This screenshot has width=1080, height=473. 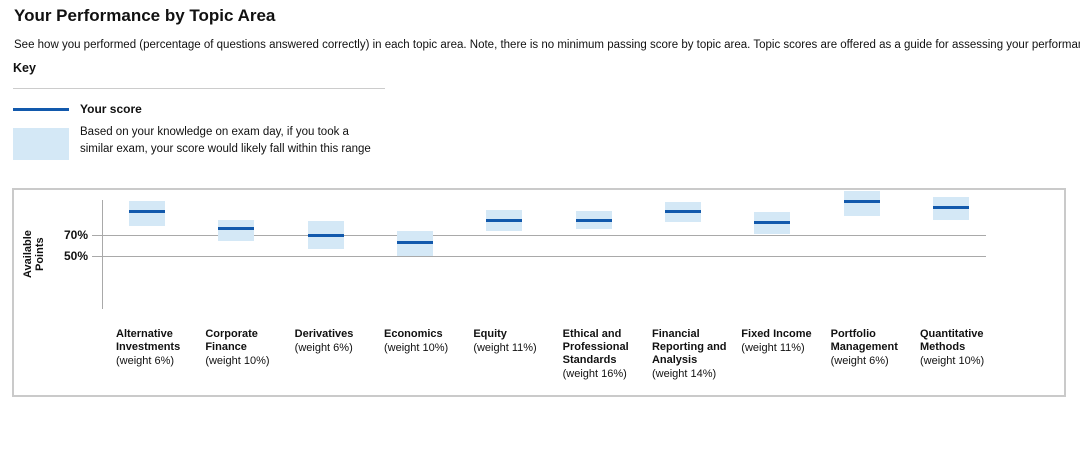 I want to click on x-axis-topic-label: Portfolio Management (weight 6%), so click(x=873, y=348).